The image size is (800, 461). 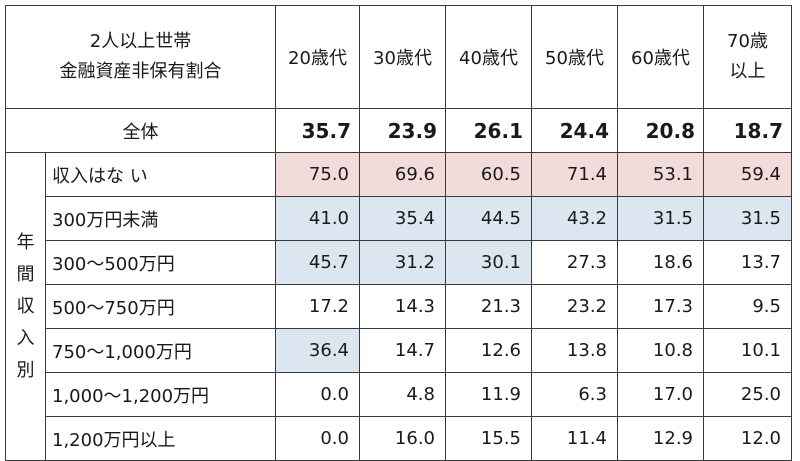 I want to click on value-cell: 4.8, so click(x=402, y=394).